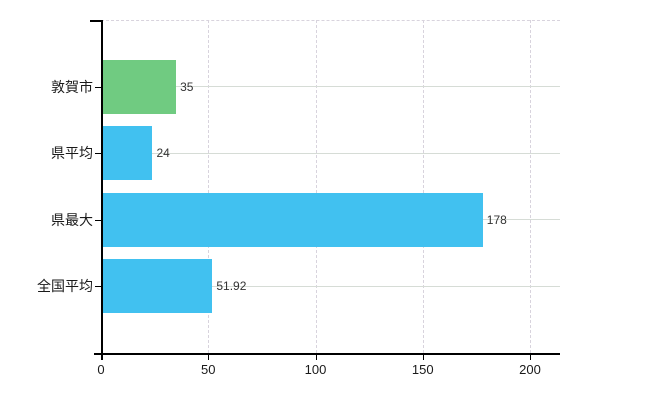 The image size is (650, 400). What do you see at coordinates (102, 190) in the screenshot?
I see `y-axis-line` at bounding box center [102, 190].